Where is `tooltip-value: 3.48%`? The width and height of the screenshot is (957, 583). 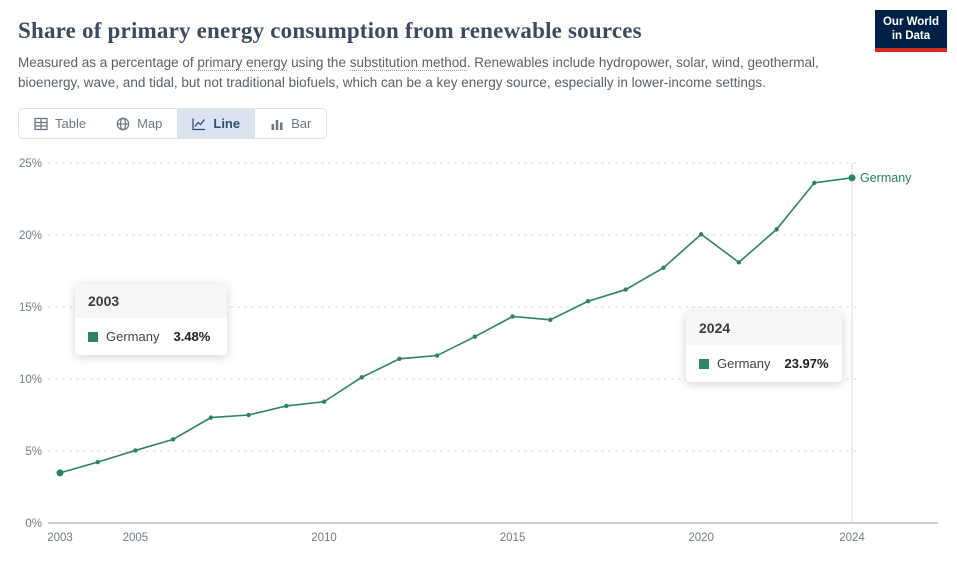
tooltip-value: 3.48% is located at coordinates (192, 337).